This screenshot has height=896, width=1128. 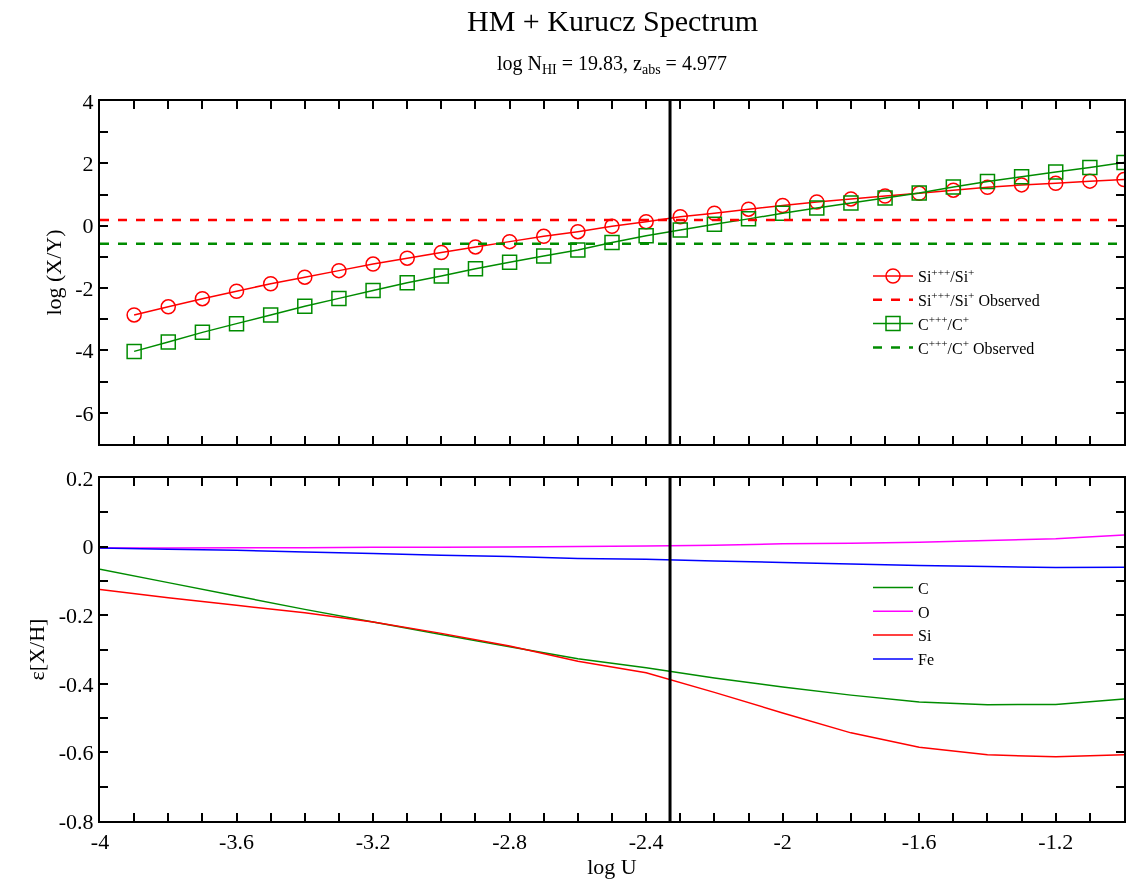 What do you see at coordinates (76, 821) in the screenshot?
I see `y-tick-label: -0.8` at bounding box center [76, 821].